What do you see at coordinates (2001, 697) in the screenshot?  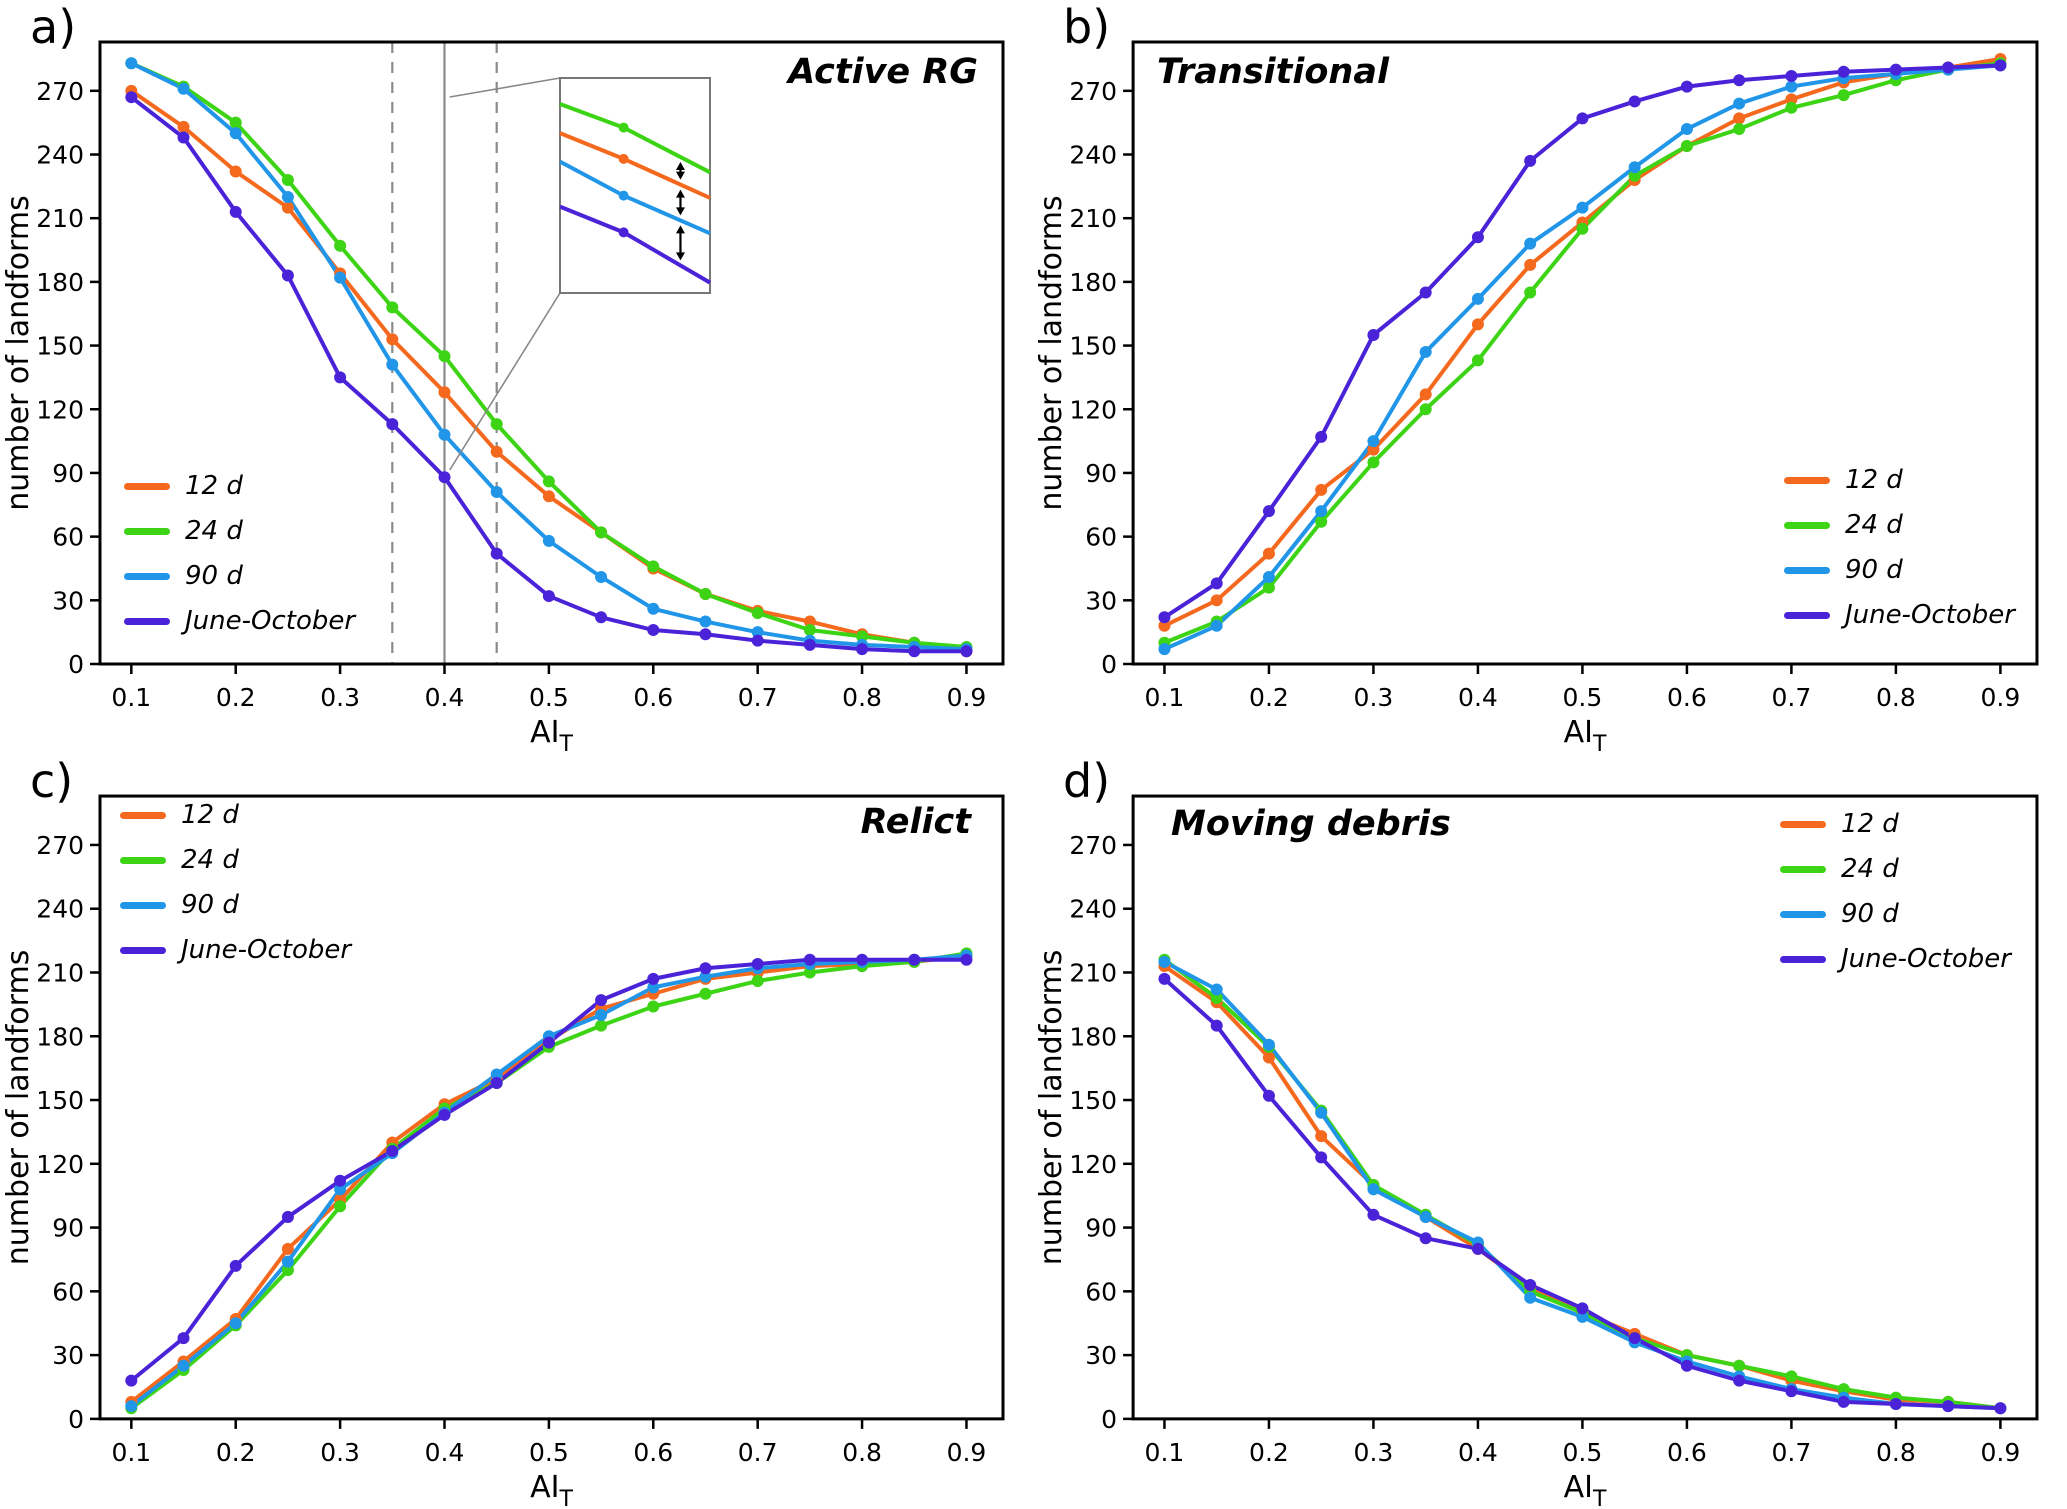 I see `x-tick-label: 0.9` at bounding box center [2001, 697].